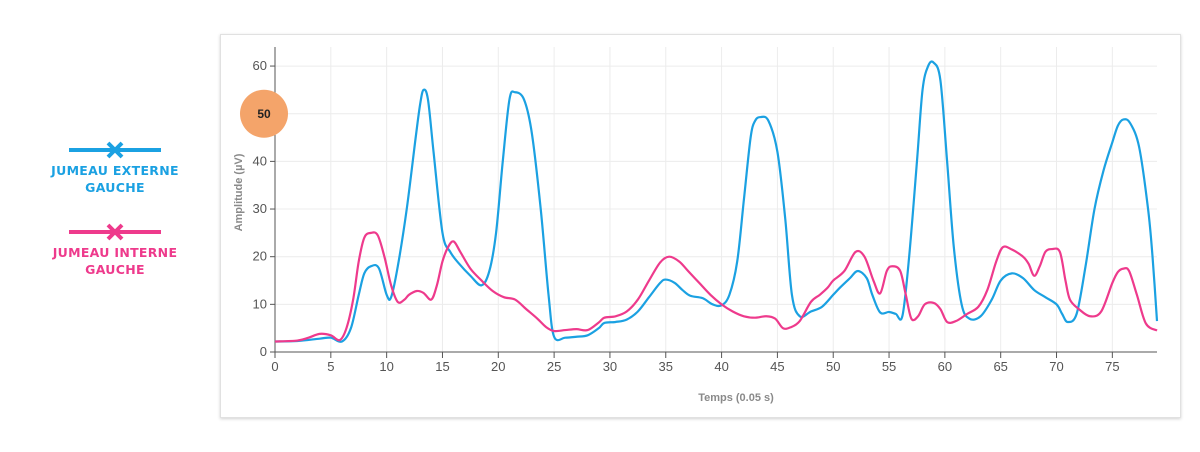 The height and width of the screenshot is (452, 1200). Describe the element at coordinates (260, 65) in the screenshot. I see `y-tick-label: 60` at that location.